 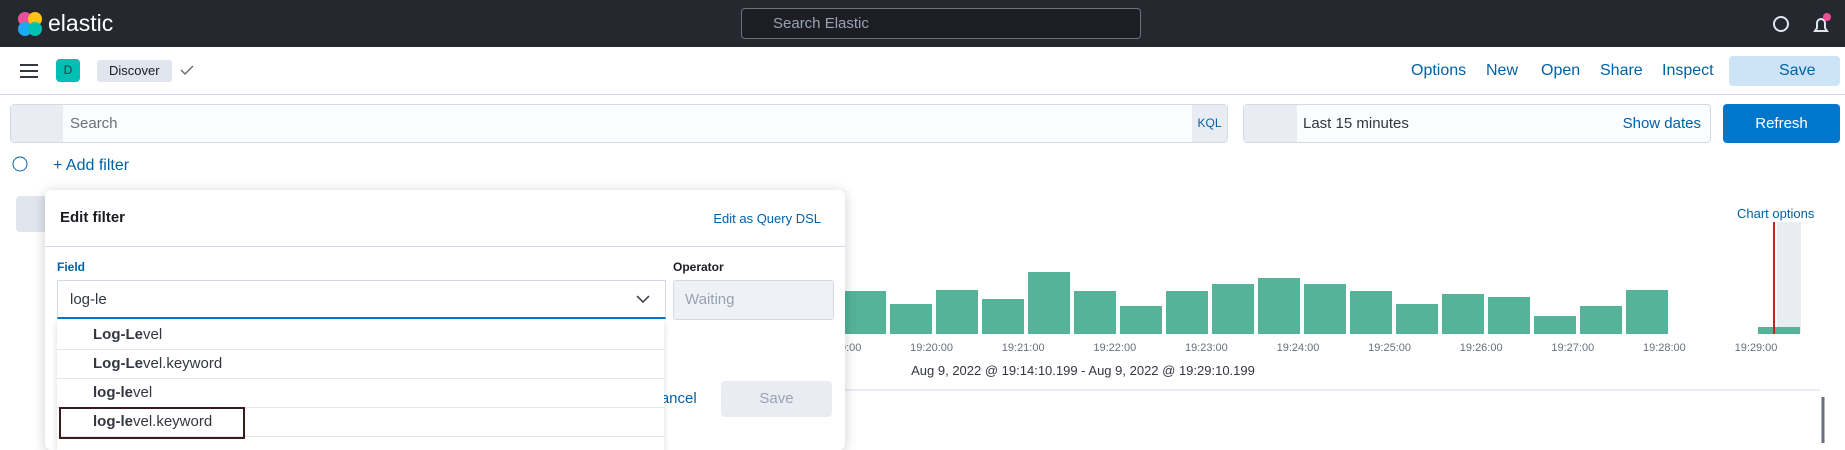 I want to click on field-value: log-le, so click(x=88, y=299).